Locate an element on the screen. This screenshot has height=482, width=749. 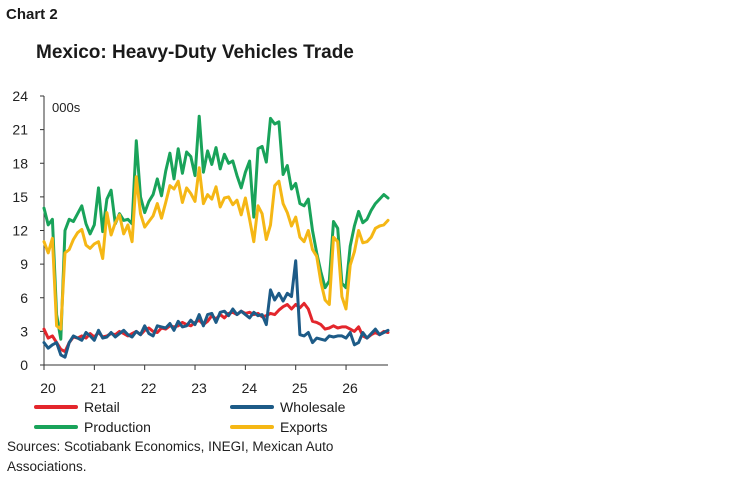
x-tick-label: 23 is located at coordinates (199, 388).